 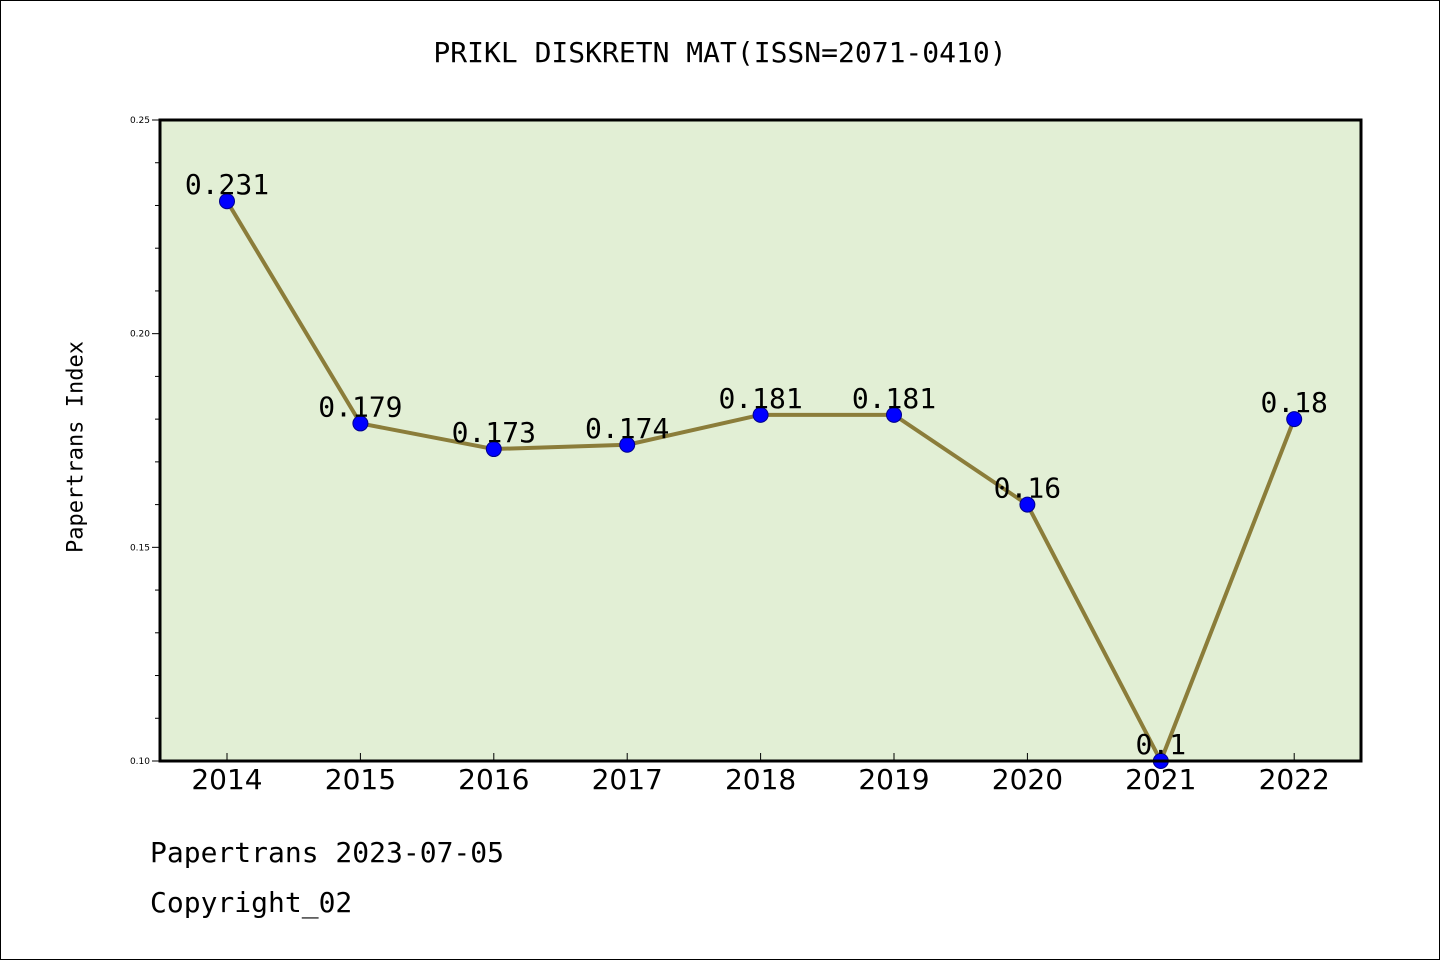 What do you see at coordinates (493, 779) in the screenshot?
I see `x-tick-label: 2016` at bounding box center [493, 779].